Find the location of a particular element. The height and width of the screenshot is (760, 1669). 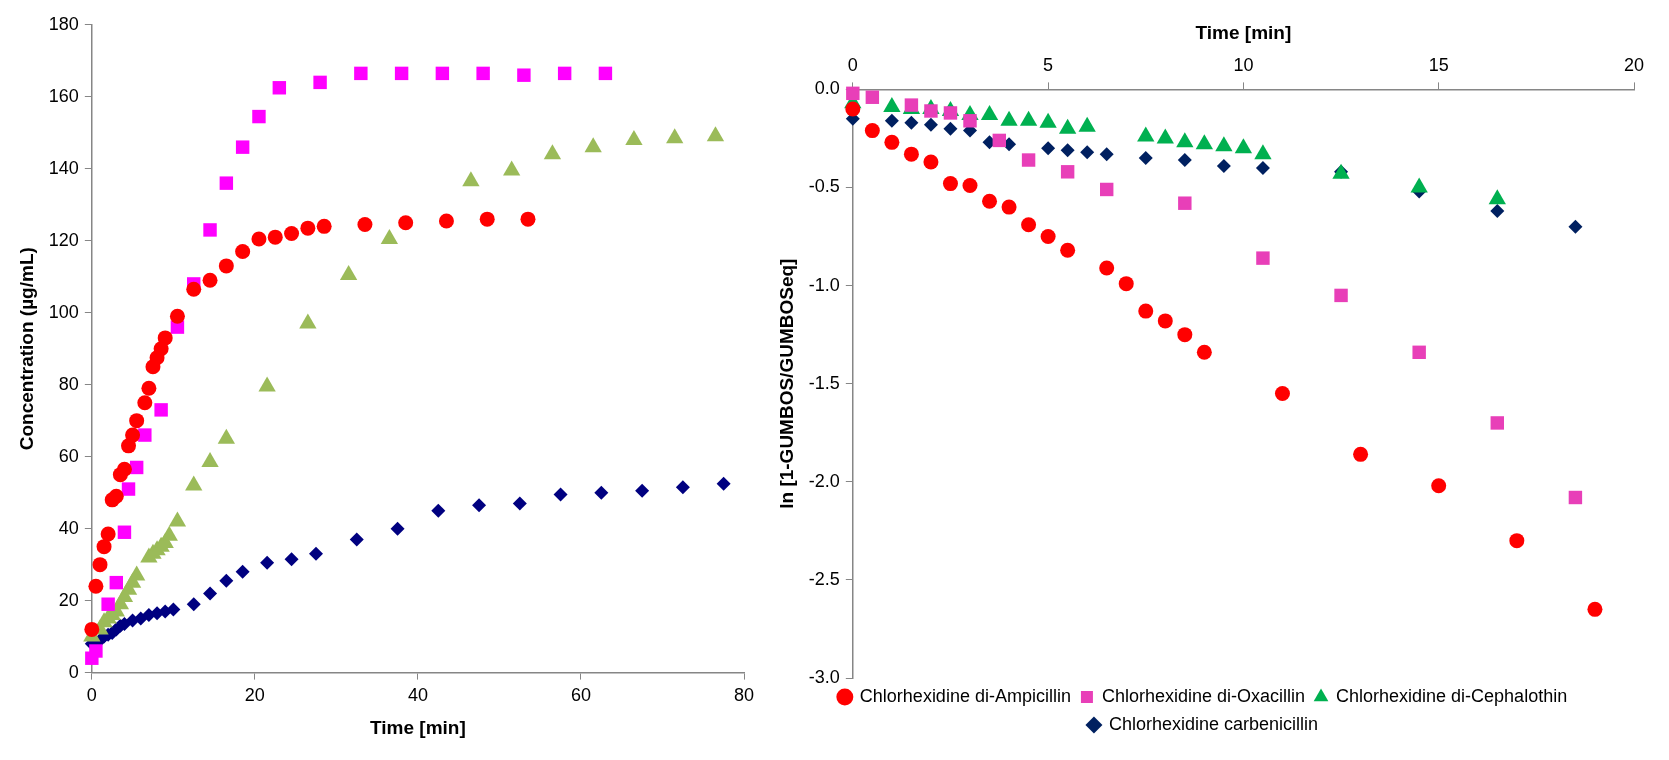

y-tick-label: 140 is located at coordinates (63, 167).